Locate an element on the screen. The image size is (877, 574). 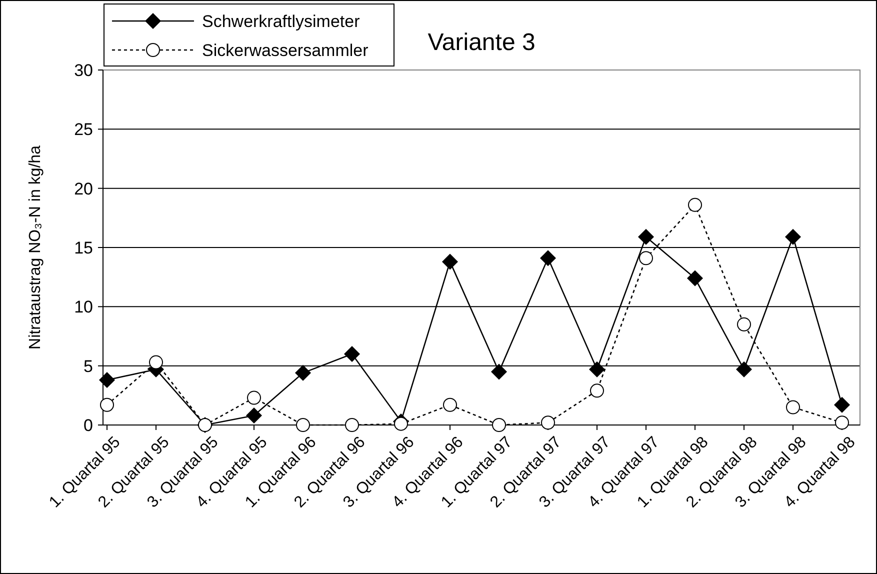
y-tick-label: 5 is located at coordinates (88, 366).